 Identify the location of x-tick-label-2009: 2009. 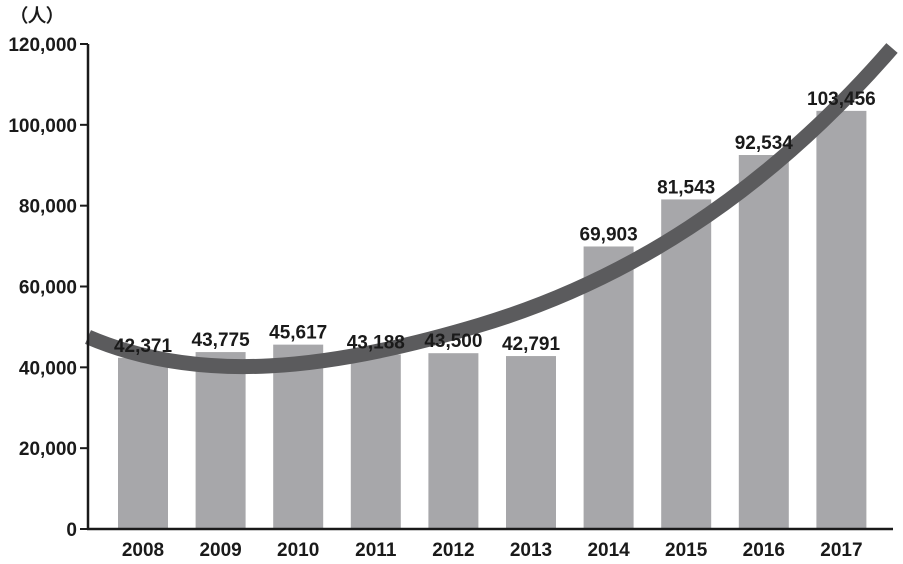
(220, 550).